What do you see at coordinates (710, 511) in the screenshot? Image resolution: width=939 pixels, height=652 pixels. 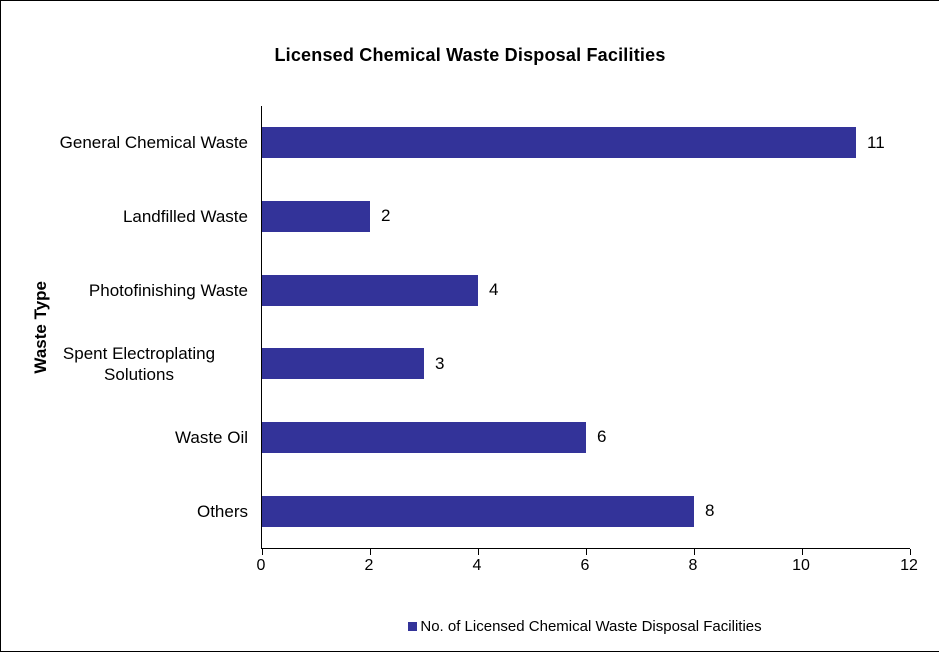 I see `bar-value-label: 8` at bounding box center [710, 511].